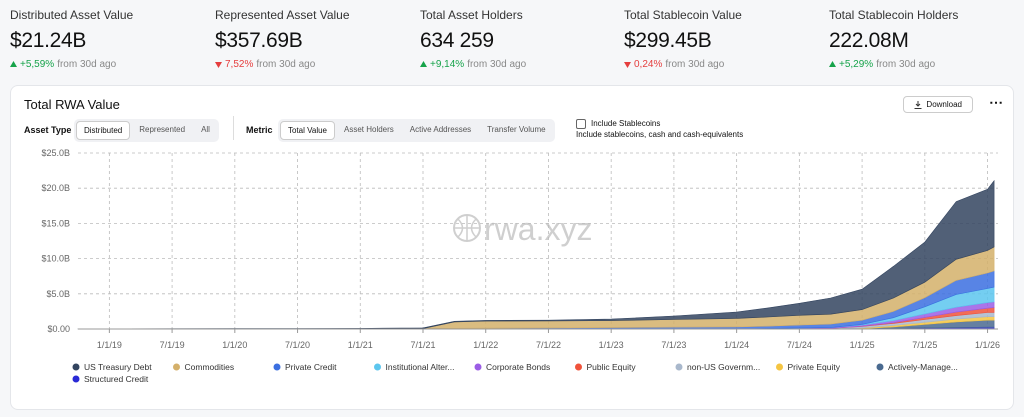 The width and height of the screenshot is (1024, 417). Describe the element at coordinates (440, 129) in the screenshot. I see `metric-button: Active Addresses` at that location.